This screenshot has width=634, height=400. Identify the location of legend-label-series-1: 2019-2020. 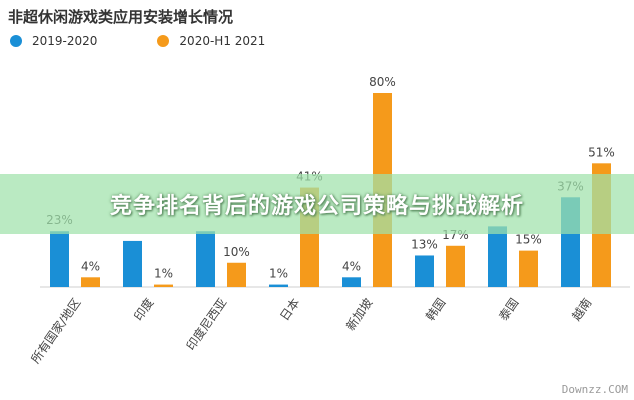
(65, 41).